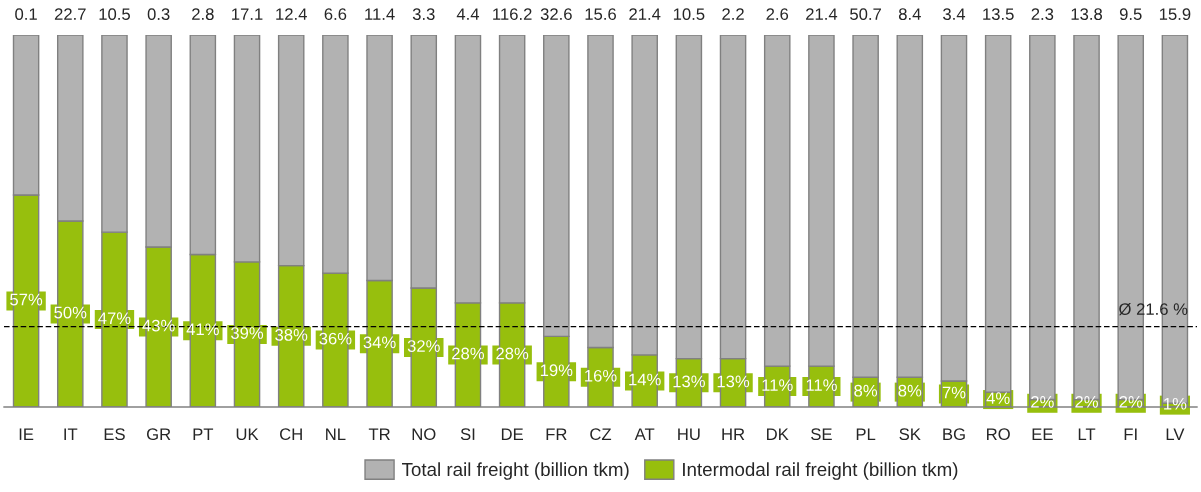 The image size is (1201, 492). I want to click on x-tick-label: GR, so click(158, 434).